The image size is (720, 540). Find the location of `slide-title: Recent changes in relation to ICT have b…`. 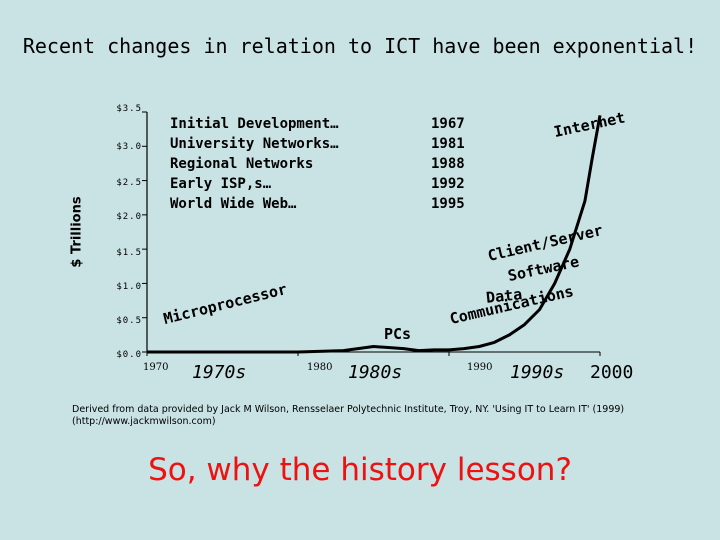

slide-title: Recent changes in relation to ICT have b… is located at coordinates (360, 46).